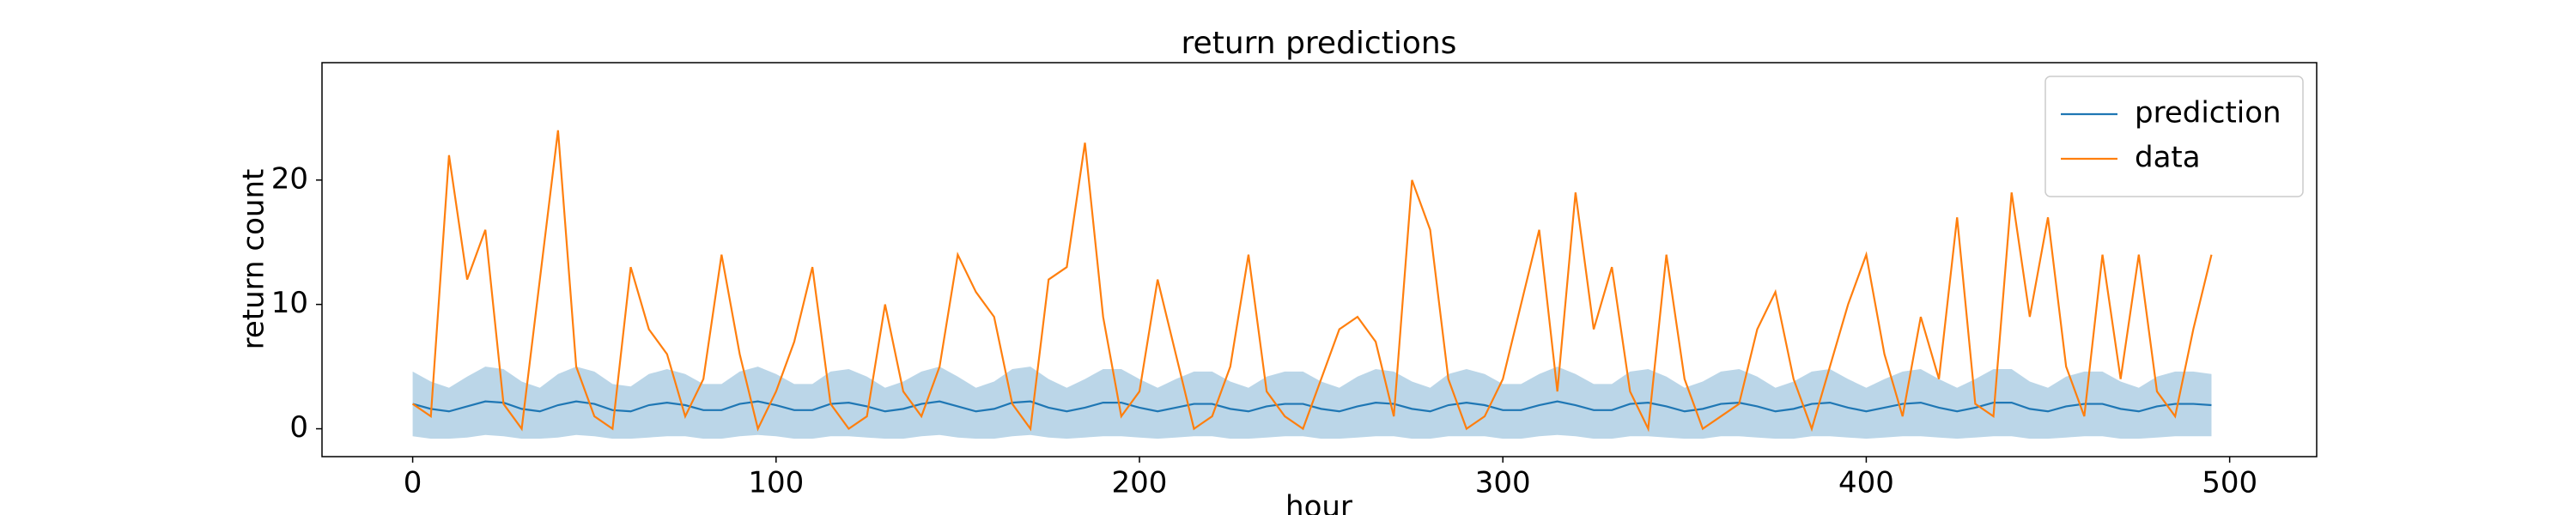 The image size is (2576, 515). I want to click on x-tick-label: 300, so click(1503, 483).